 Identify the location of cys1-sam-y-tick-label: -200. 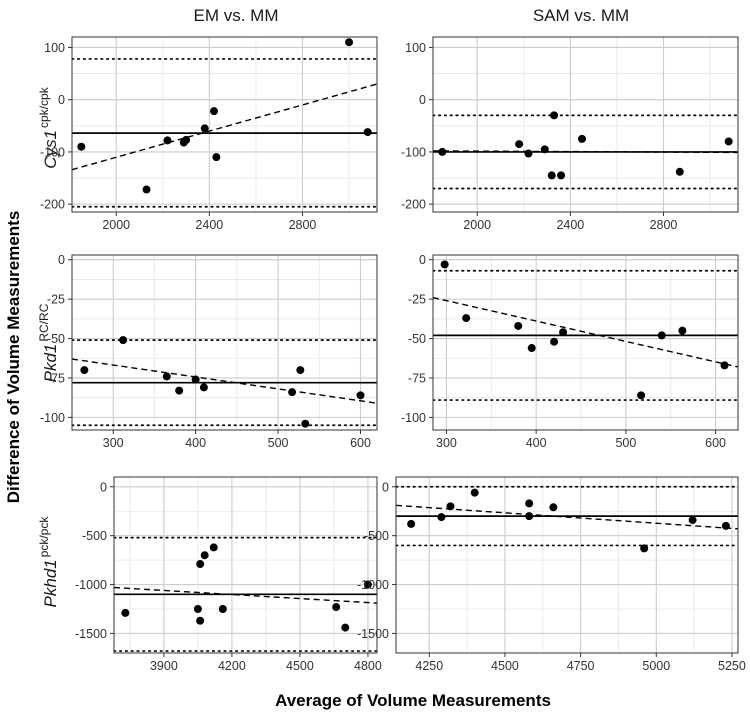
(413, 205).